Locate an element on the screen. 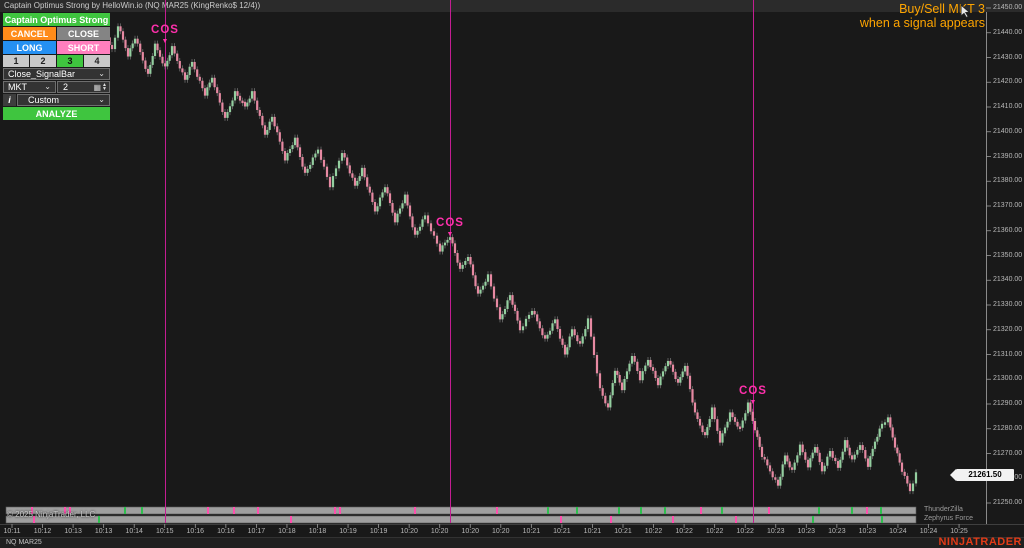  analyze-button: ANALYZE is located at coordinates (56, 113).